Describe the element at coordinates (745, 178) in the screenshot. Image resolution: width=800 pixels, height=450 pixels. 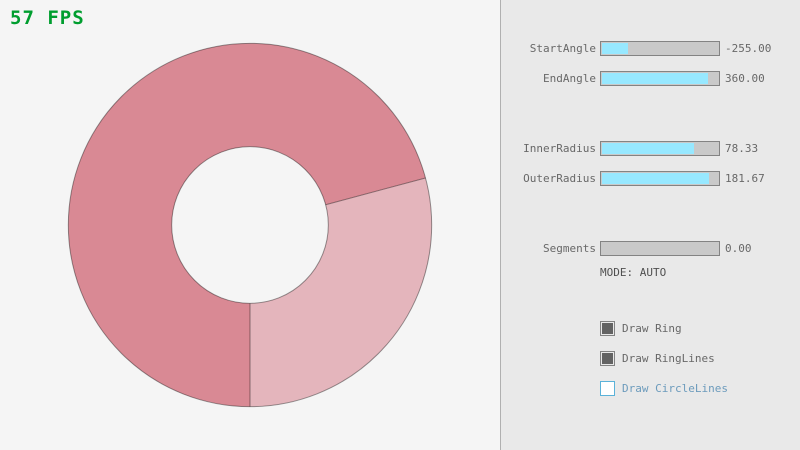
I see `outerradius-value: 181.67` at that location.